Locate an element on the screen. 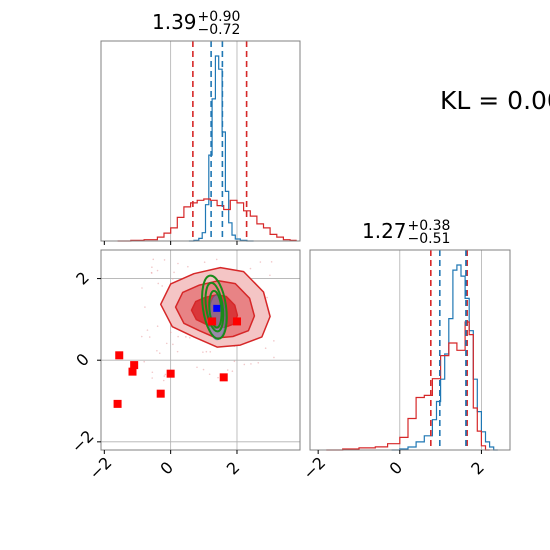 This screenshot has height=550, width=550. blue-point-marker is located at coordinates (217, 308).